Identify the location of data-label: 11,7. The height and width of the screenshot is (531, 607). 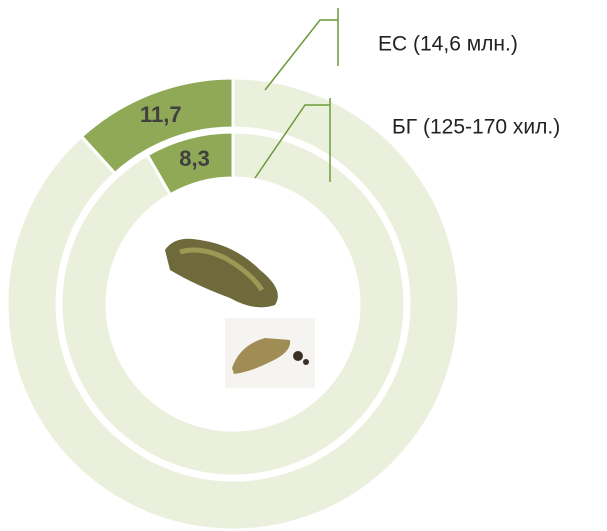
(161, 114).